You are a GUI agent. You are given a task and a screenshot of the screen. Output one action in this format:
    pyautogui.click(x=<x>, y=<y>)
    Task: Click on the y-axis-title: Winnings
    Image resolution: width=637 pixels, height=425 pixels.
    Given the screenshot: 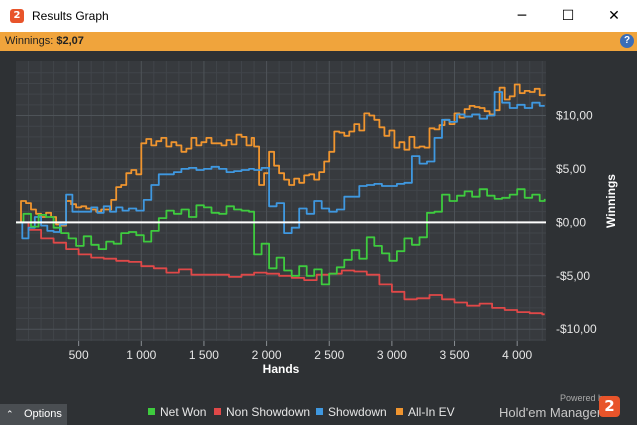 What is the action you would take?
    pyautogui.click(x=611, y=201)
    